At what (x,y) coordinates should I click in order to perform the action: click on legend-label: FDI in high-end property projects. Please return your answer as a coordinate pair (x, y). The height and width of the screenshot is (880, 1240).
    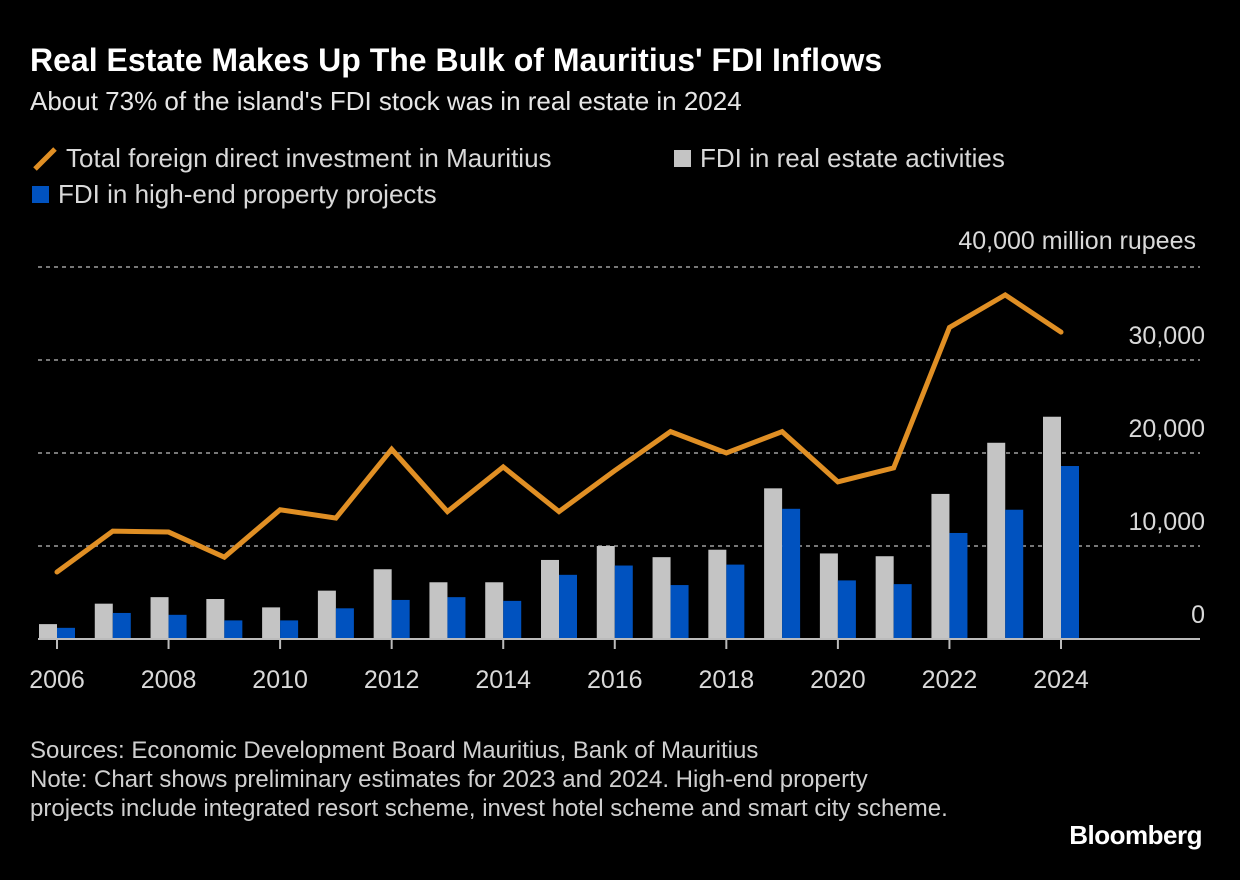
    Looking at the image, I should click on (247, 194).